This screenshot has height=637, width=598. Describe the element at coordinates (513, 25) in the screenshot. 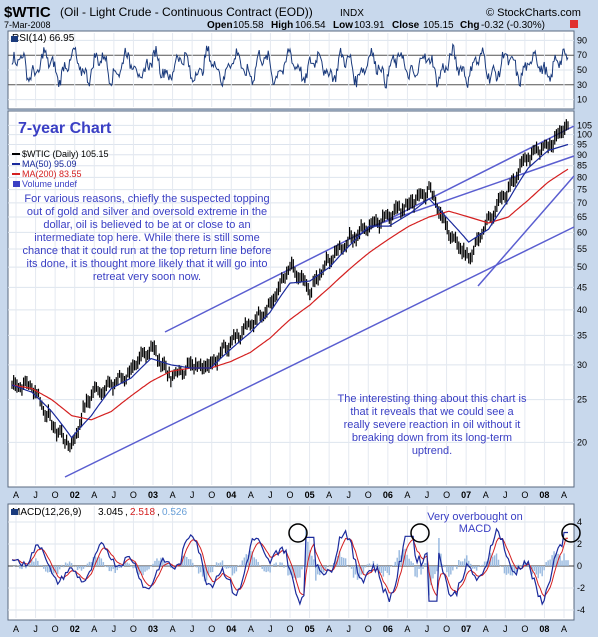

I see `header-chg-value: -0.32 (-0.30%)` at that location.